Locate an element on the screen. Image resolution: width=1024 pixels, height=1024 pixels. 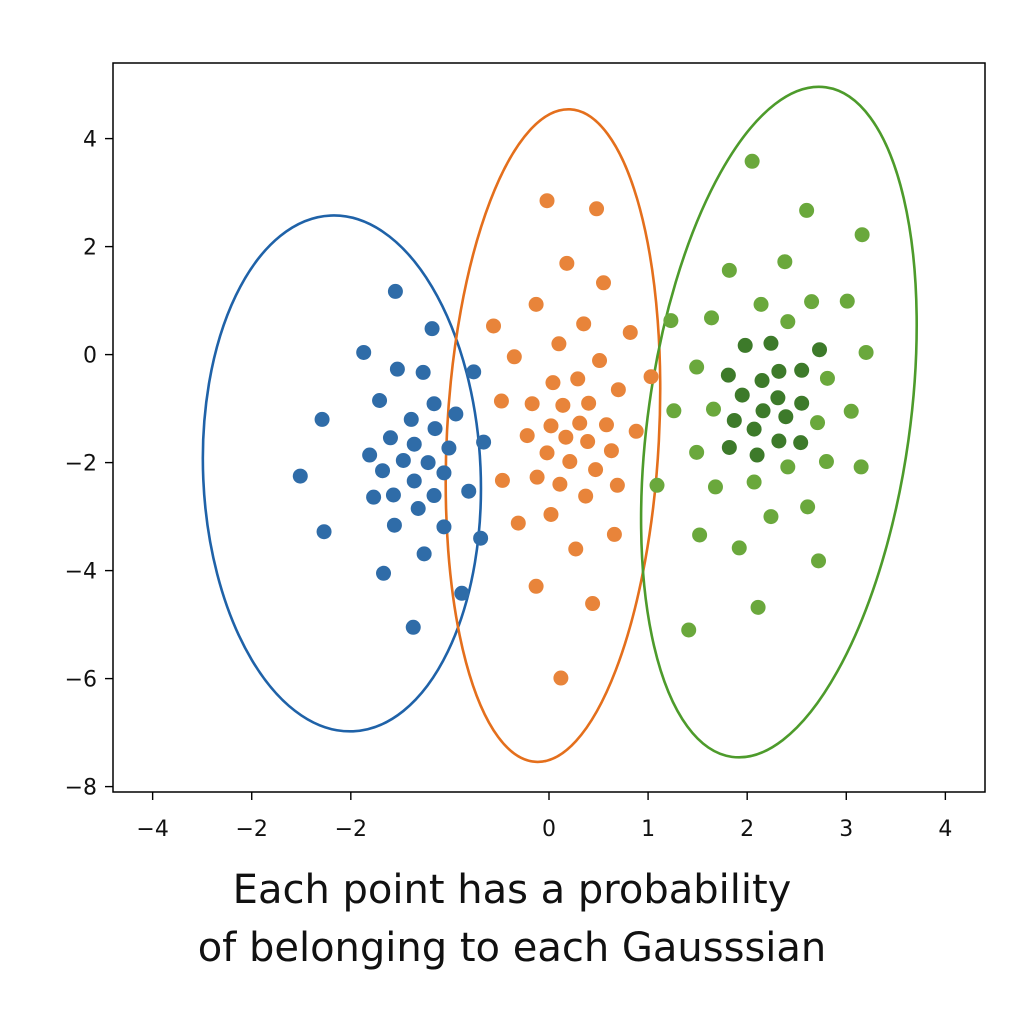
y-tick-label: 2 is located at coordinates (90, 248).